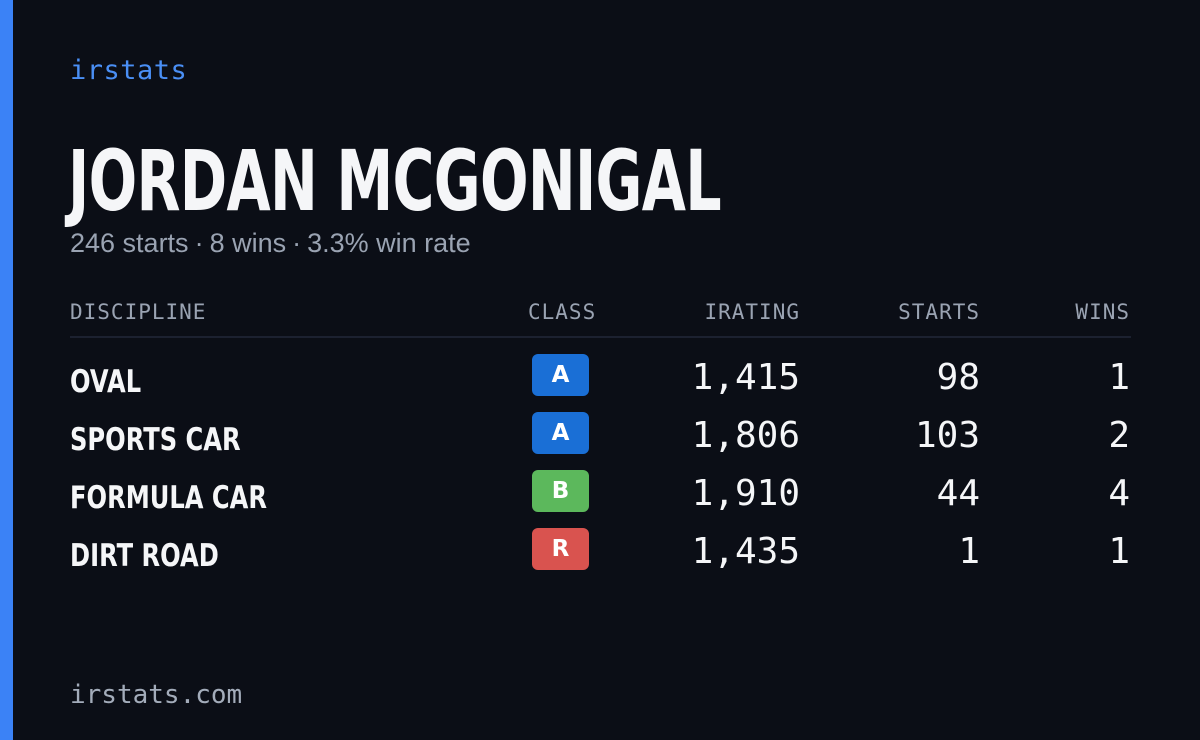 The image size is (1200, 740). Describe the element at coordinates (958, 377) in the screenshot. I see `starts-value: 98` at that location.